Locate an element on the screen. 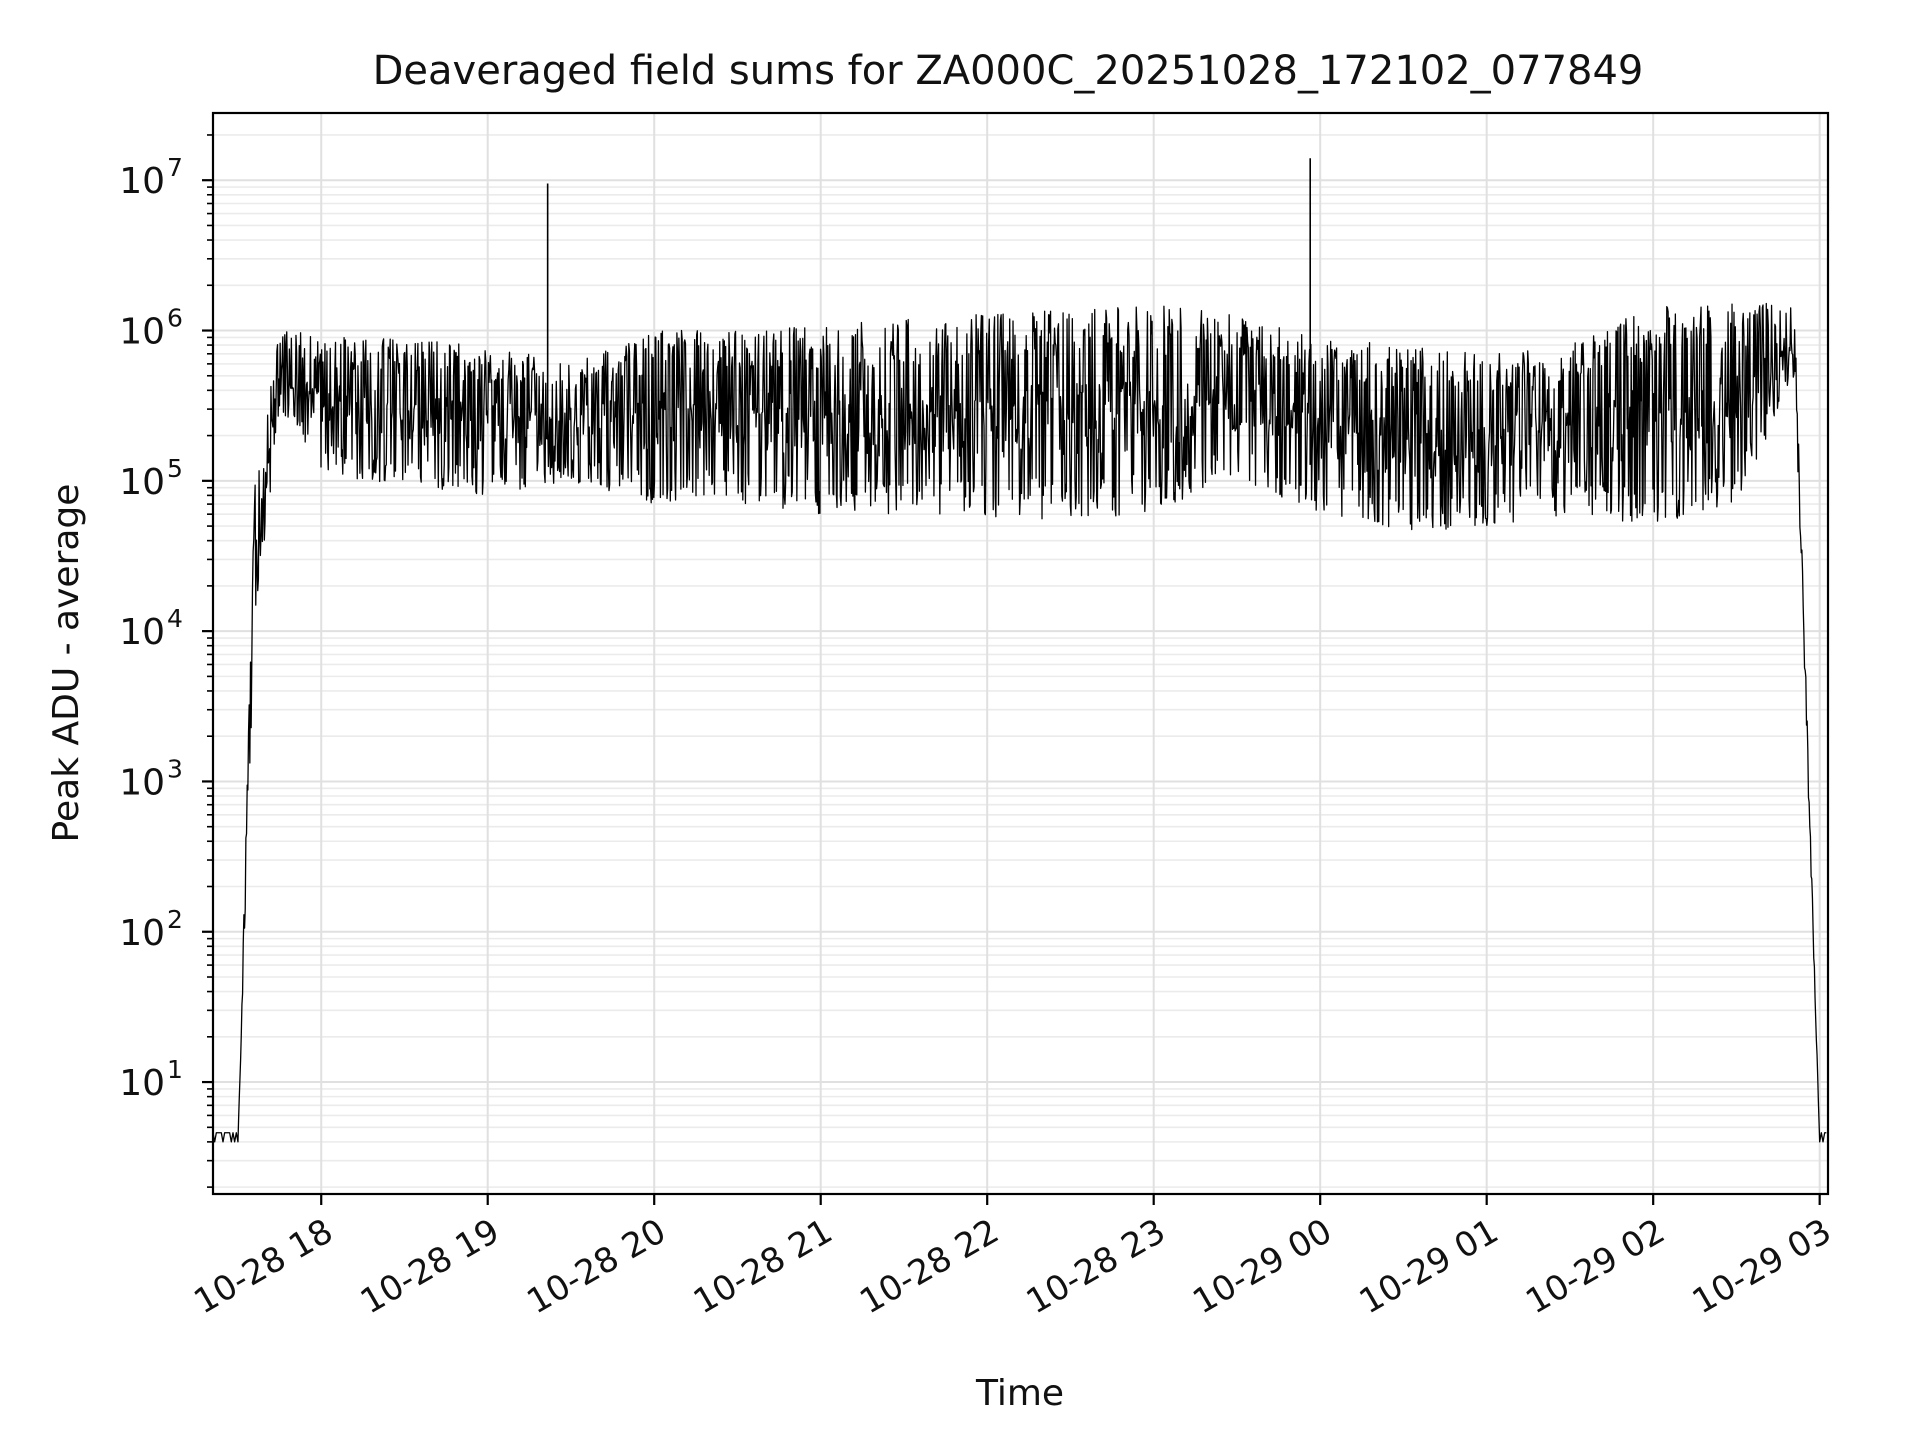 The height and width of the screenshot is (1440, 1920). y-tick-exponent: 3 is located at coordinates (175, 768).